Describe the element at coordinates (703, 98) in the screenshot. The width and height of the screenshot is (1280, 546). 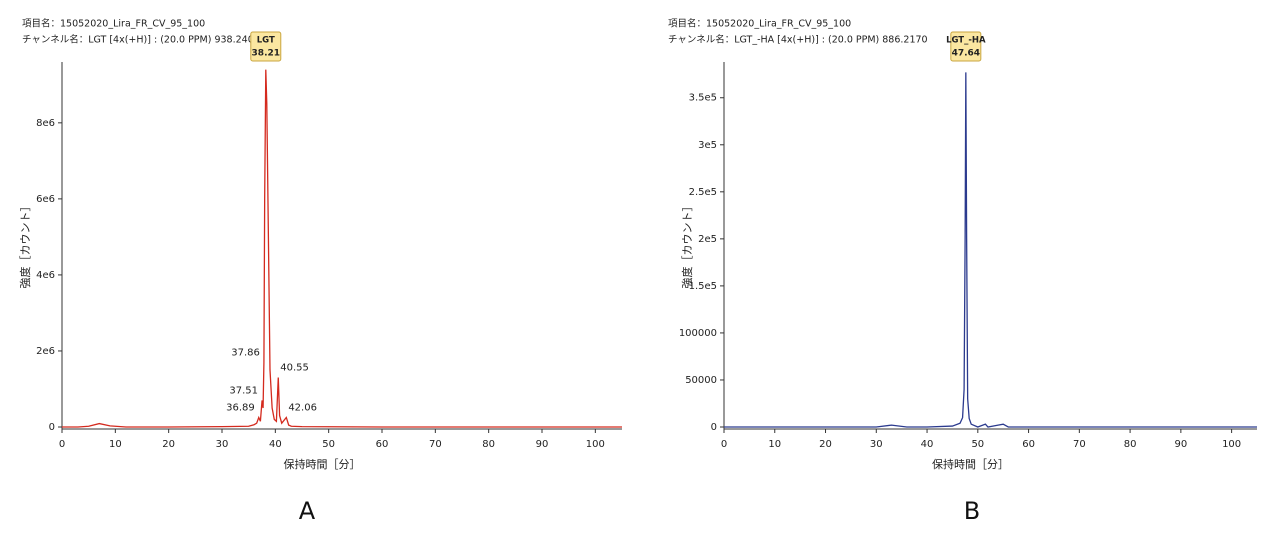
I see `y-tick-label: 3.5e5` at that location.